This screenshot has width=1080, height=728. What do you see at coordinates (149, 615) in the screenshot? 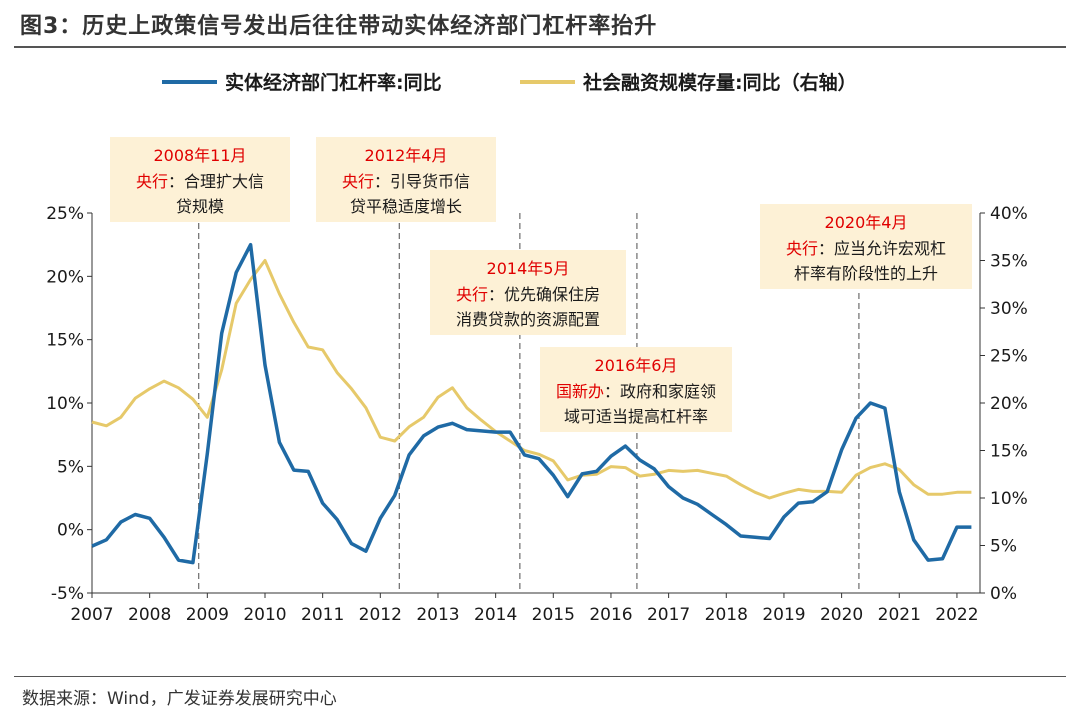
I see `x-tick-label: 2008` at bounding box center [149, 615].